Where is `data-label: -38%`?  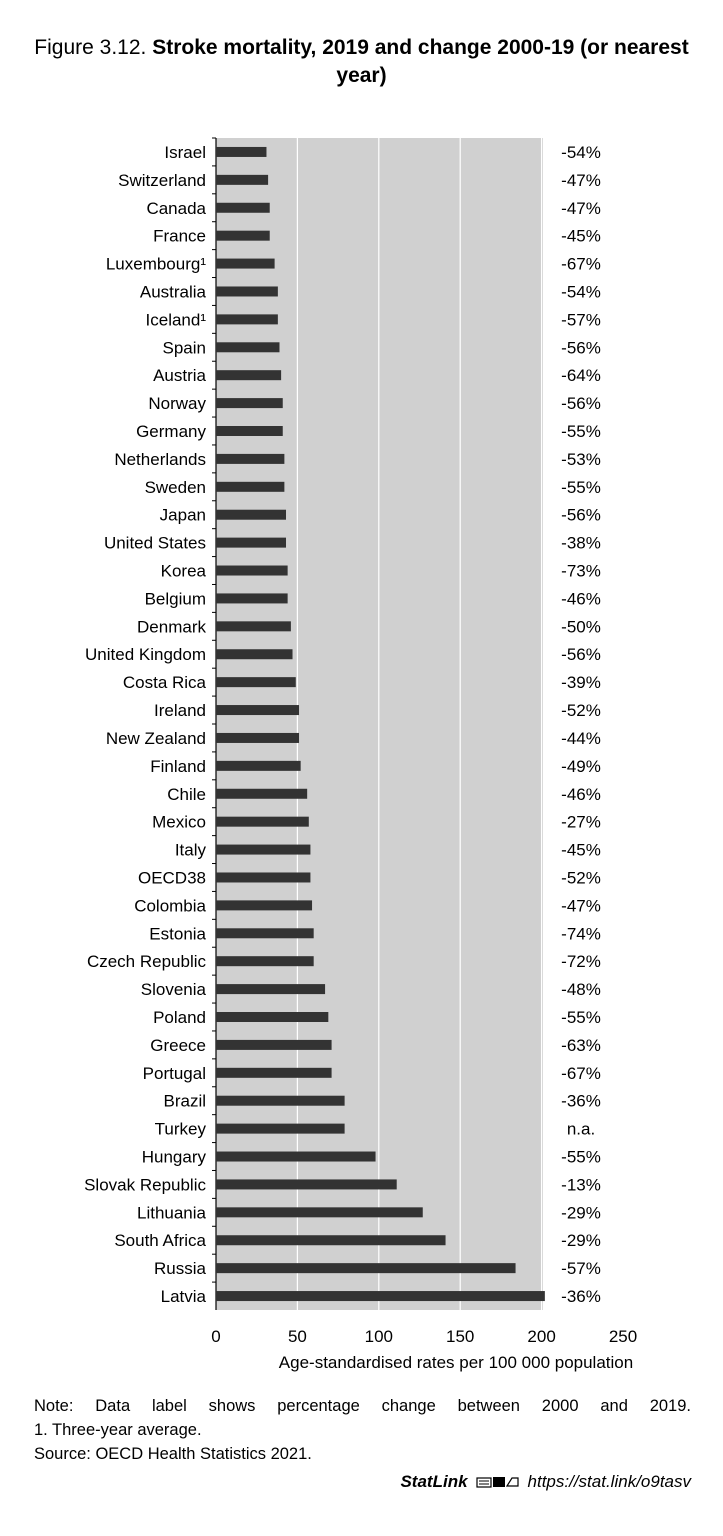
data-label: -38% is located at coordinates (581, 543).